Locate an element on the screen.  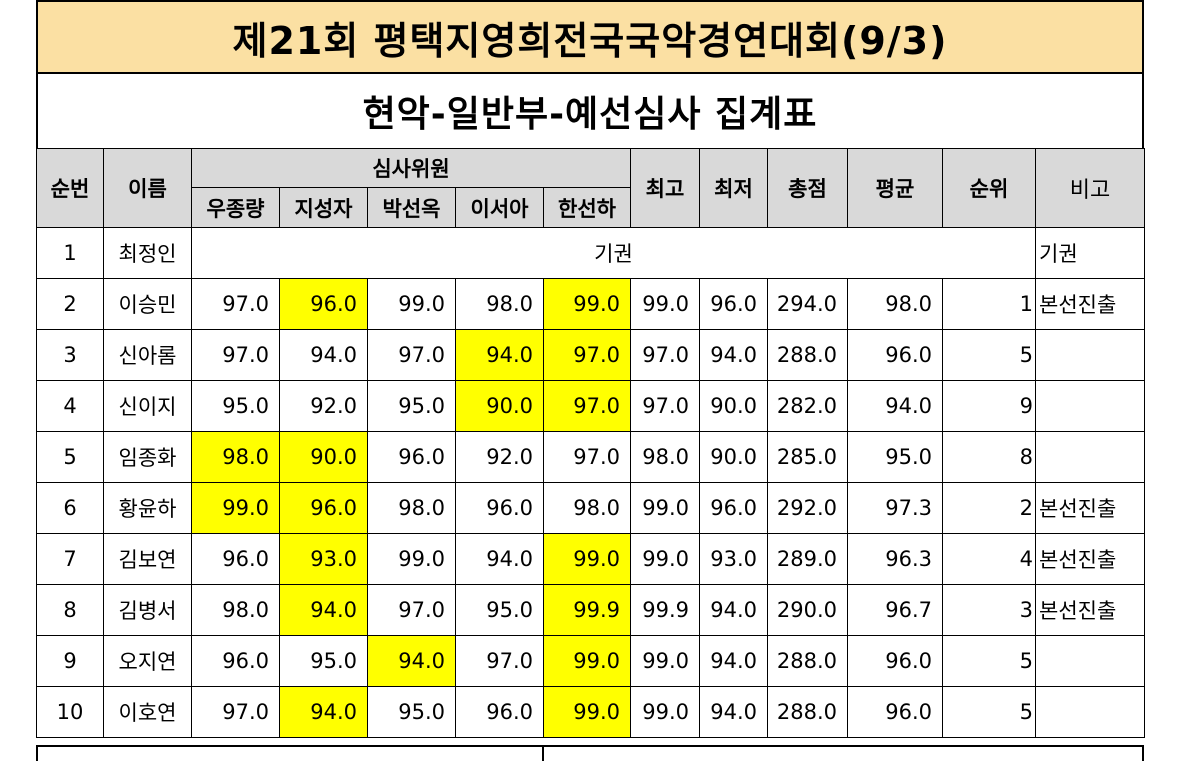
cell-rank: 3 is located at coordinates (989, 610).